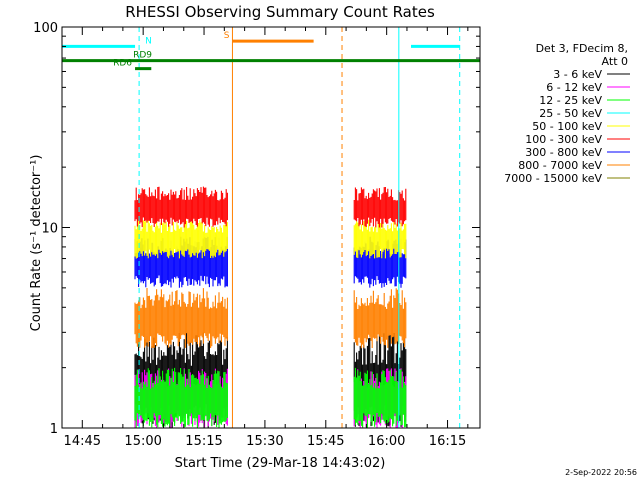  What do you see at coordinates (560, 165) in the screenshot?
I see `legend-label-7: 800 - 7000 keV` at bounding box center [560, 165].